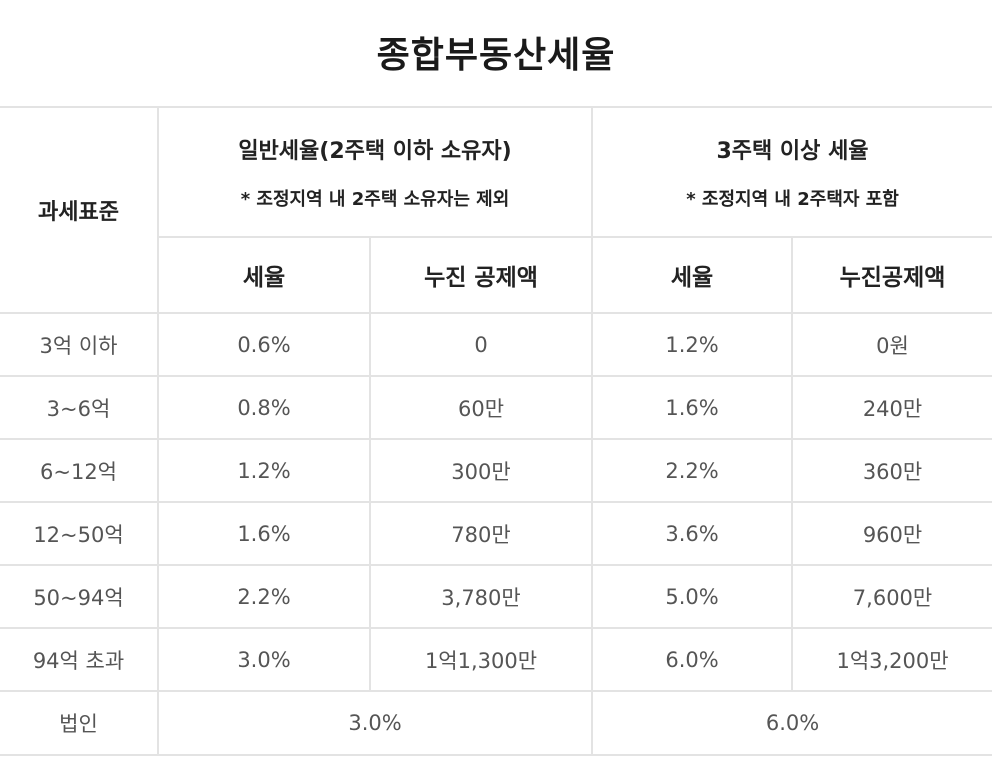 This screenshot has width=992, height=761. I want to click on multi-rate-cell: 2.2%, so click(692, 470).